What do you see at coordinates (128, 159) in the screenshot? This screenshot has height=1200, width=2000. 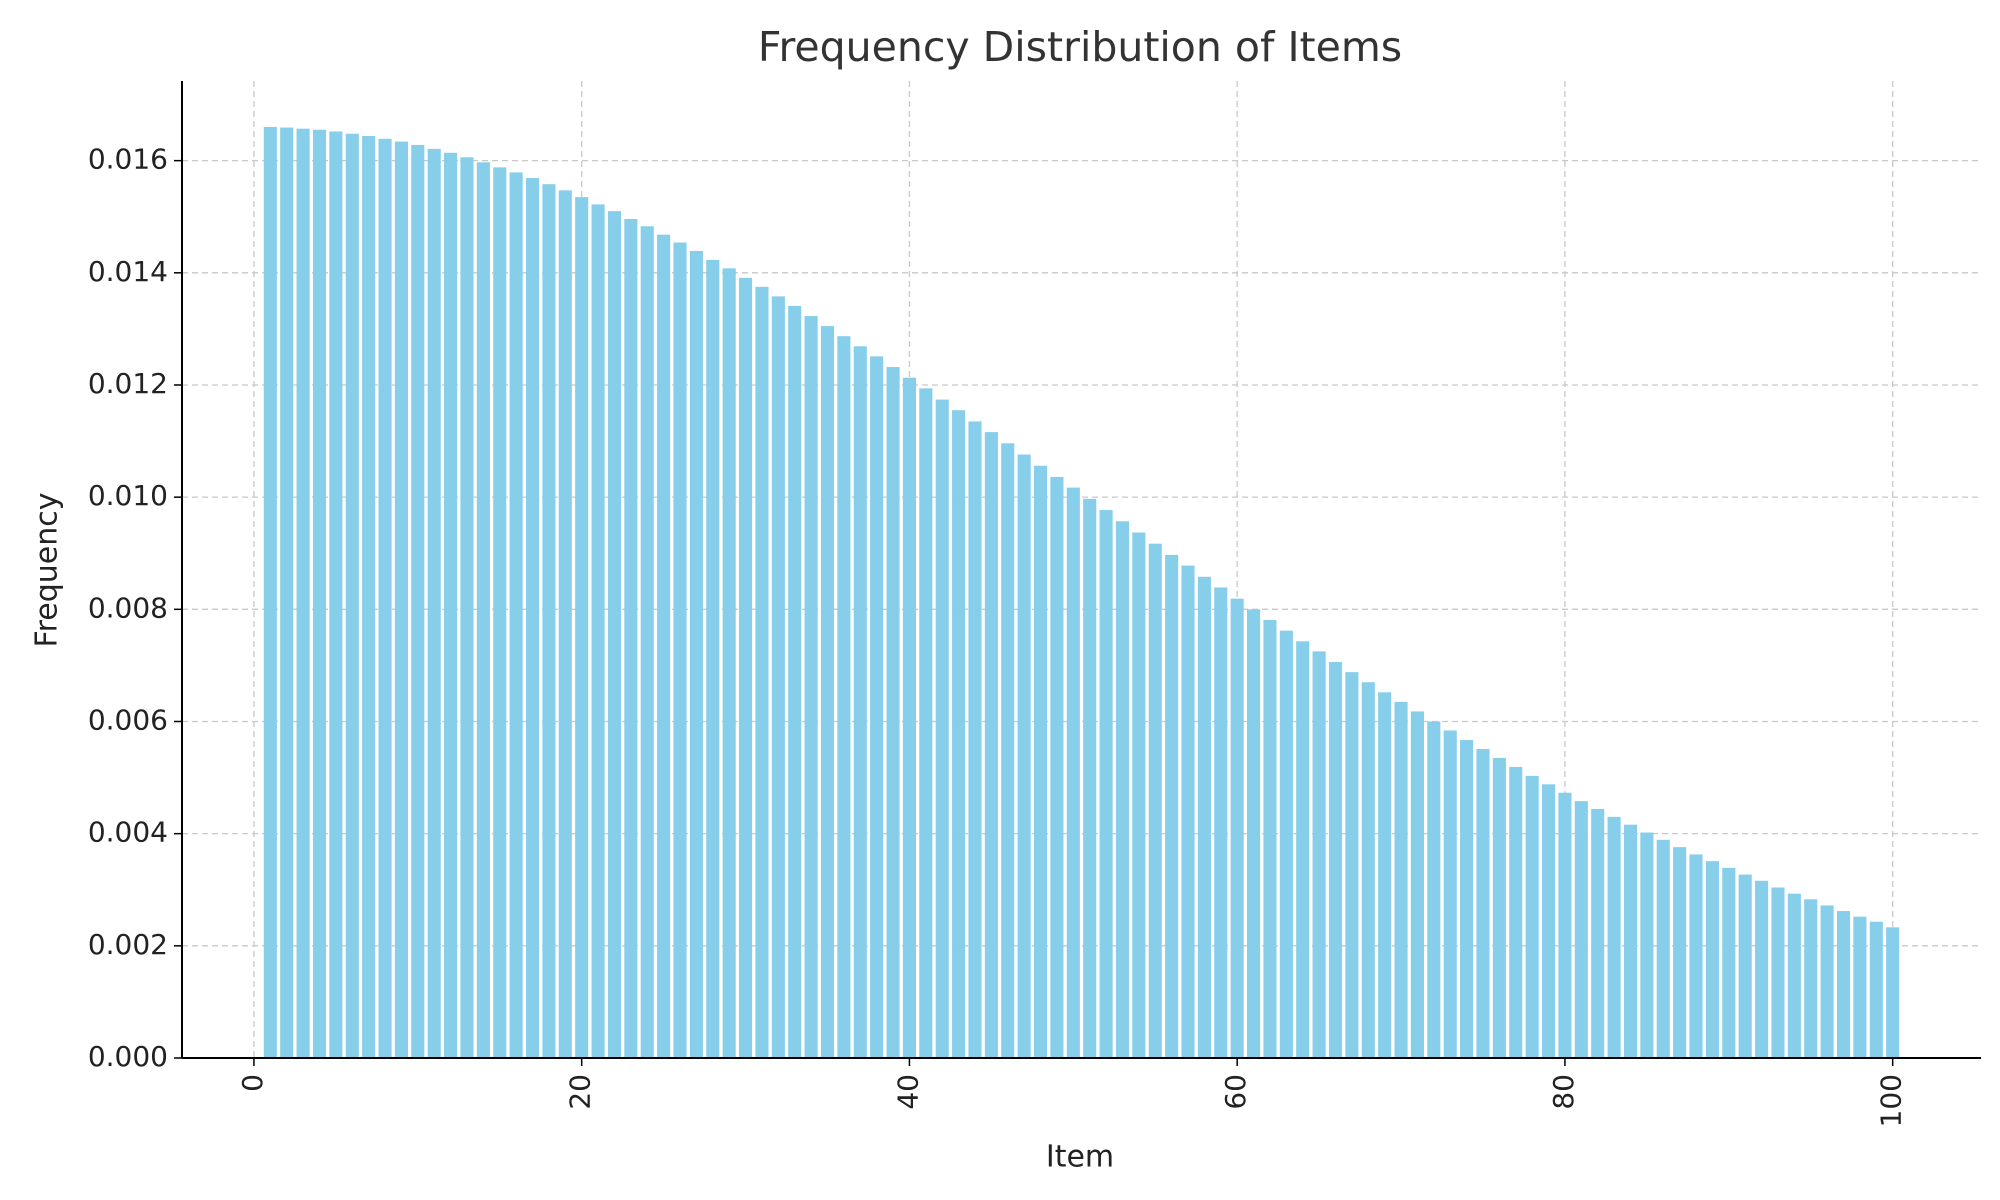 I see `y-tick-label: 0.016` at bounding box center [128, 159].